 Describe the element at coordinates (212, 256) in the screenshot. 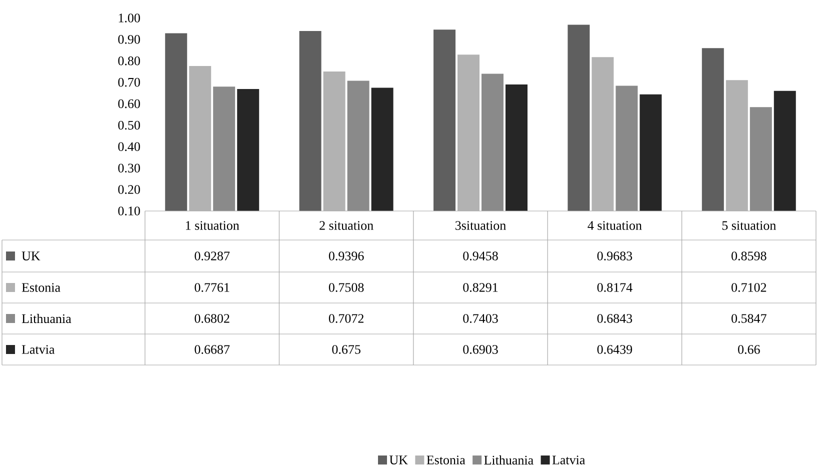

I see `data-label: 0.9287` at that location.